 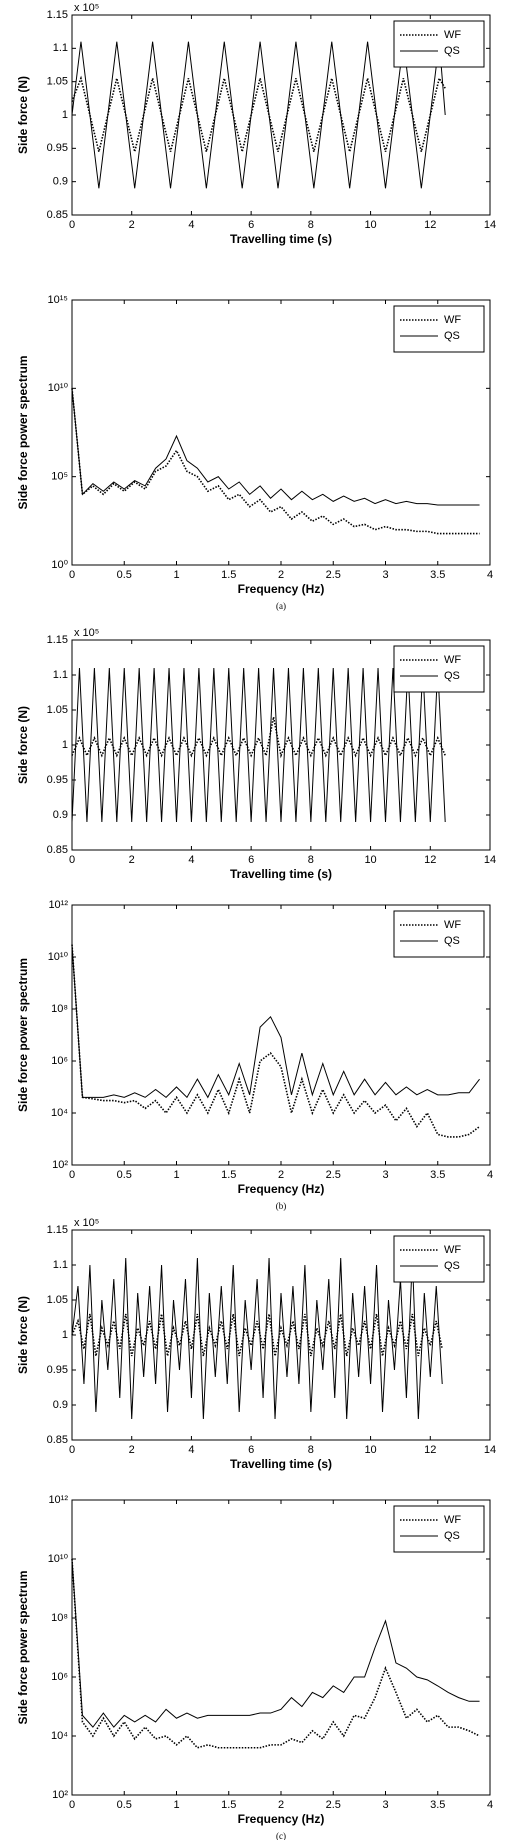 I want to click on x-tick-label: 14, so click(x=490, y=1450).